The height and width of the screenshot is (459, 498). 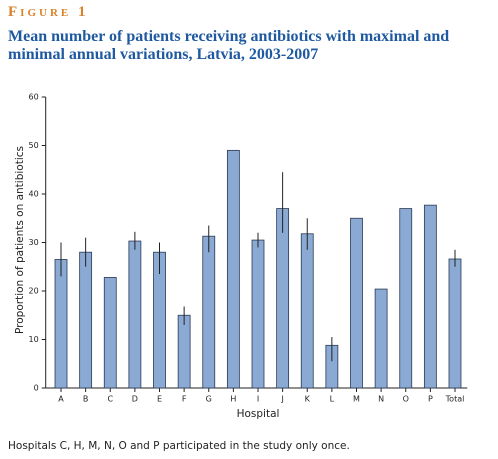 I want to click on y-tick-label: 50, so click(x=34, y=145).